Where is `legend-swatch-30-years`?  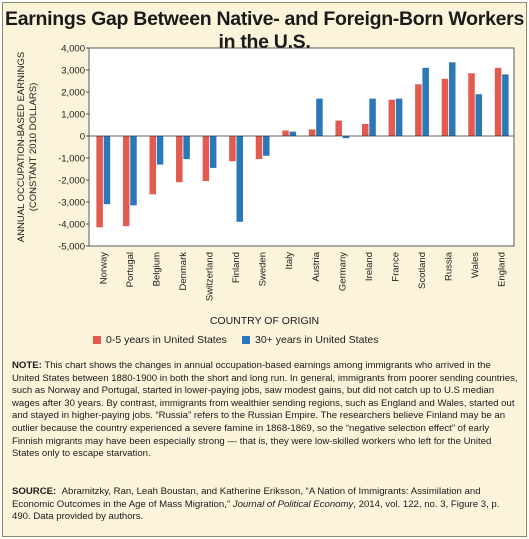 legend-swatch-30-years is located at coordinates (246, 339).